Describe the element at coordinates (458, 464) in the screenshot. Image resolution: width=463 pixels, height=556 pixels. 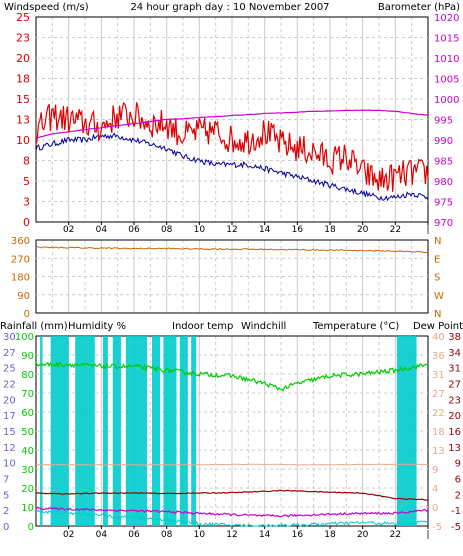
I see `temperature-tick-label: 9` at that location.